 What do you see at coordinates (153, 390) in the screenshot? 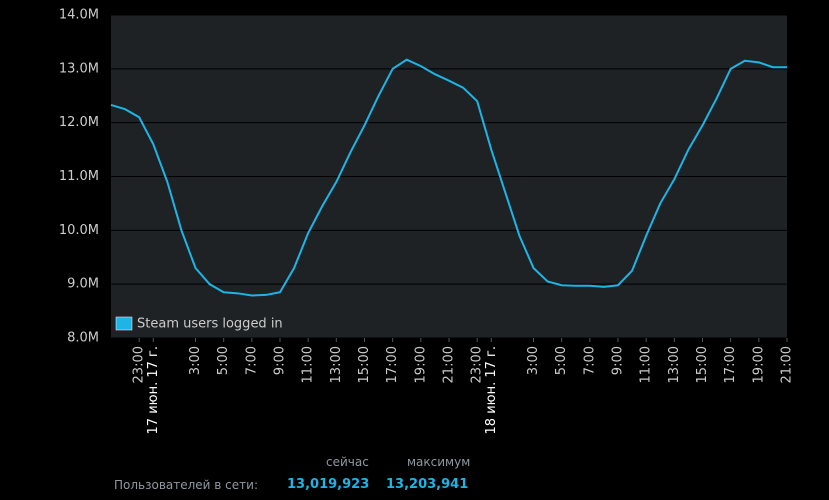
I see `x-tick-label: 17 июн. 17 г.` at bounding box center [153, 390].